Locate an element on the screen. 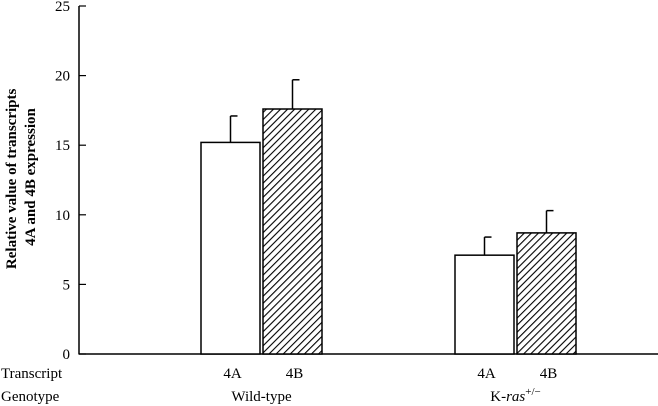  y-axis-label-line-2: 4A and 4B expression is located at coordinates (31, 177).